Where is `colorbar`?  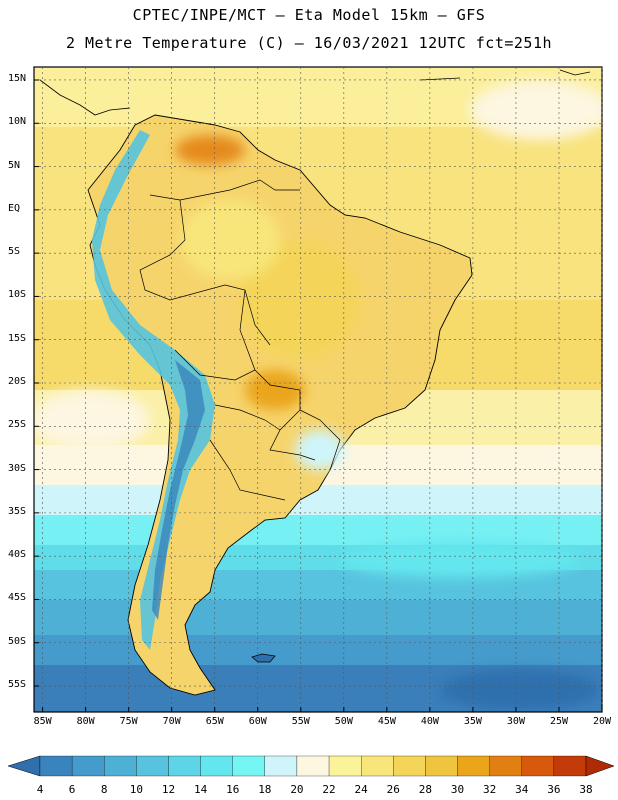 colorbar is located at coordinates (311, 766).